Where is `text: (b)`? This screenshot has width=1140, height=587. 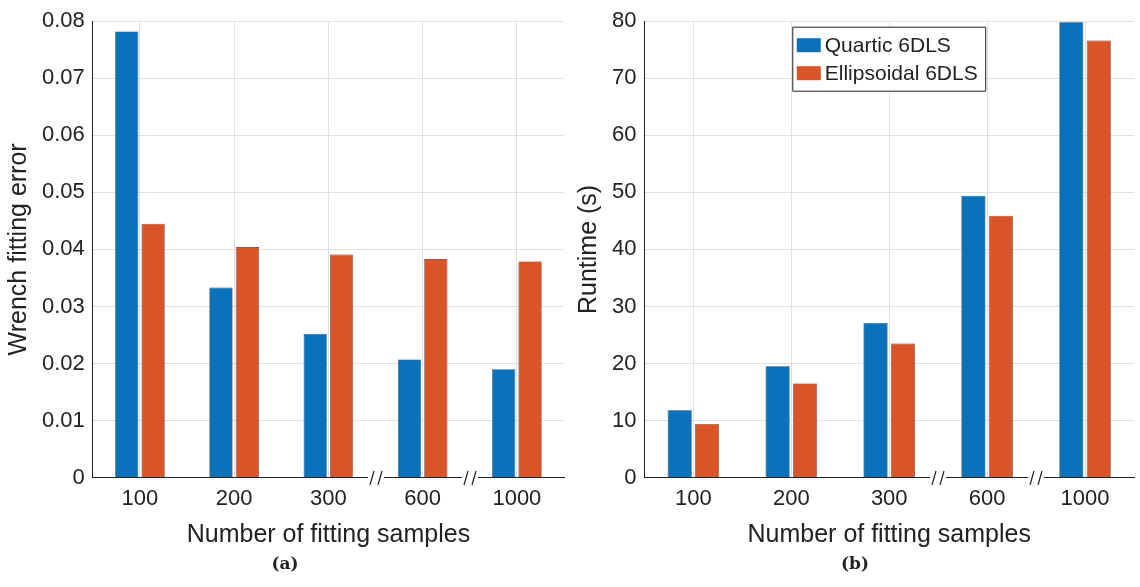 text: (b) is located at coordinates (855, 563).